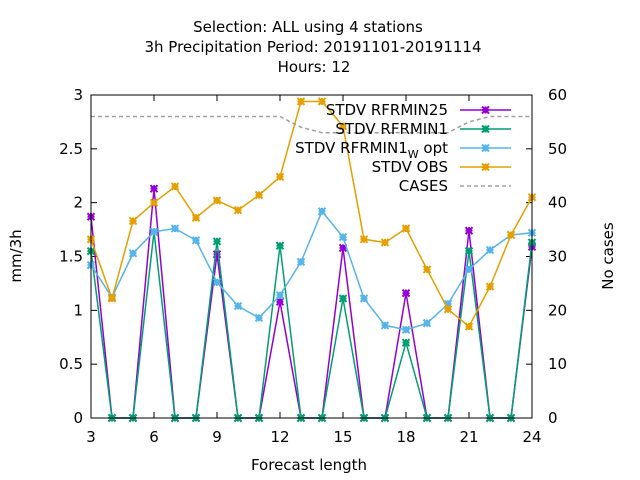 Image resolution: width=640 pixels, height=480 pixels. I want to click on x-tick-labels: 3 6 9 12 15 18 21 24, so click(313, 437).